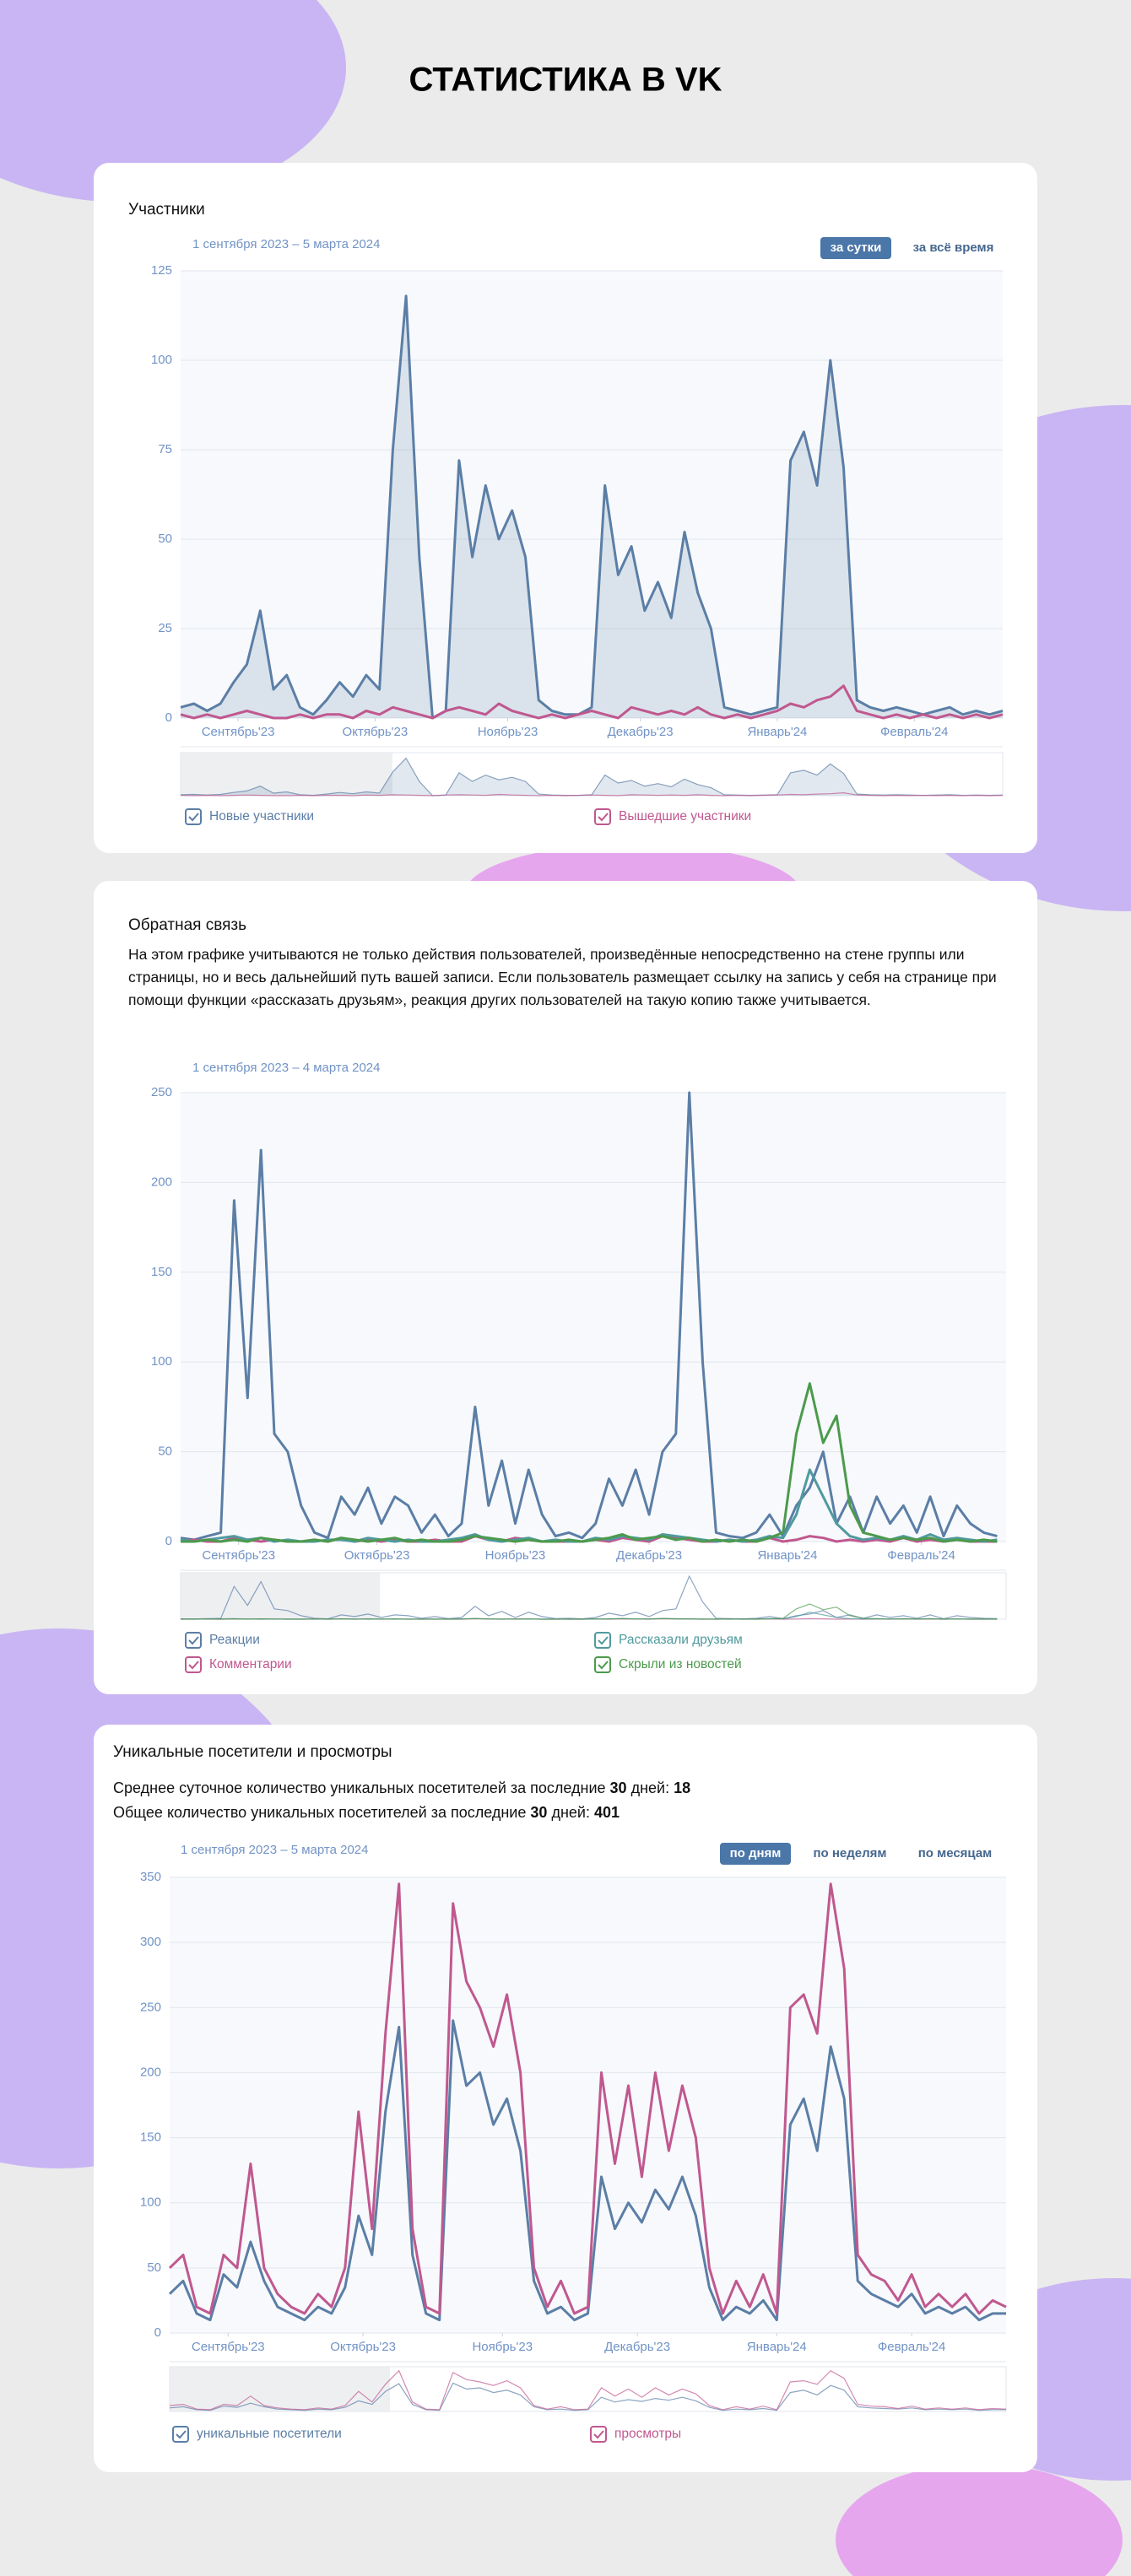 The height and width of the screenshot is (2576, 1131). Describe the element at coordinates (607, 1812) in the screenshot. I see `stat-value: 401` at that location.